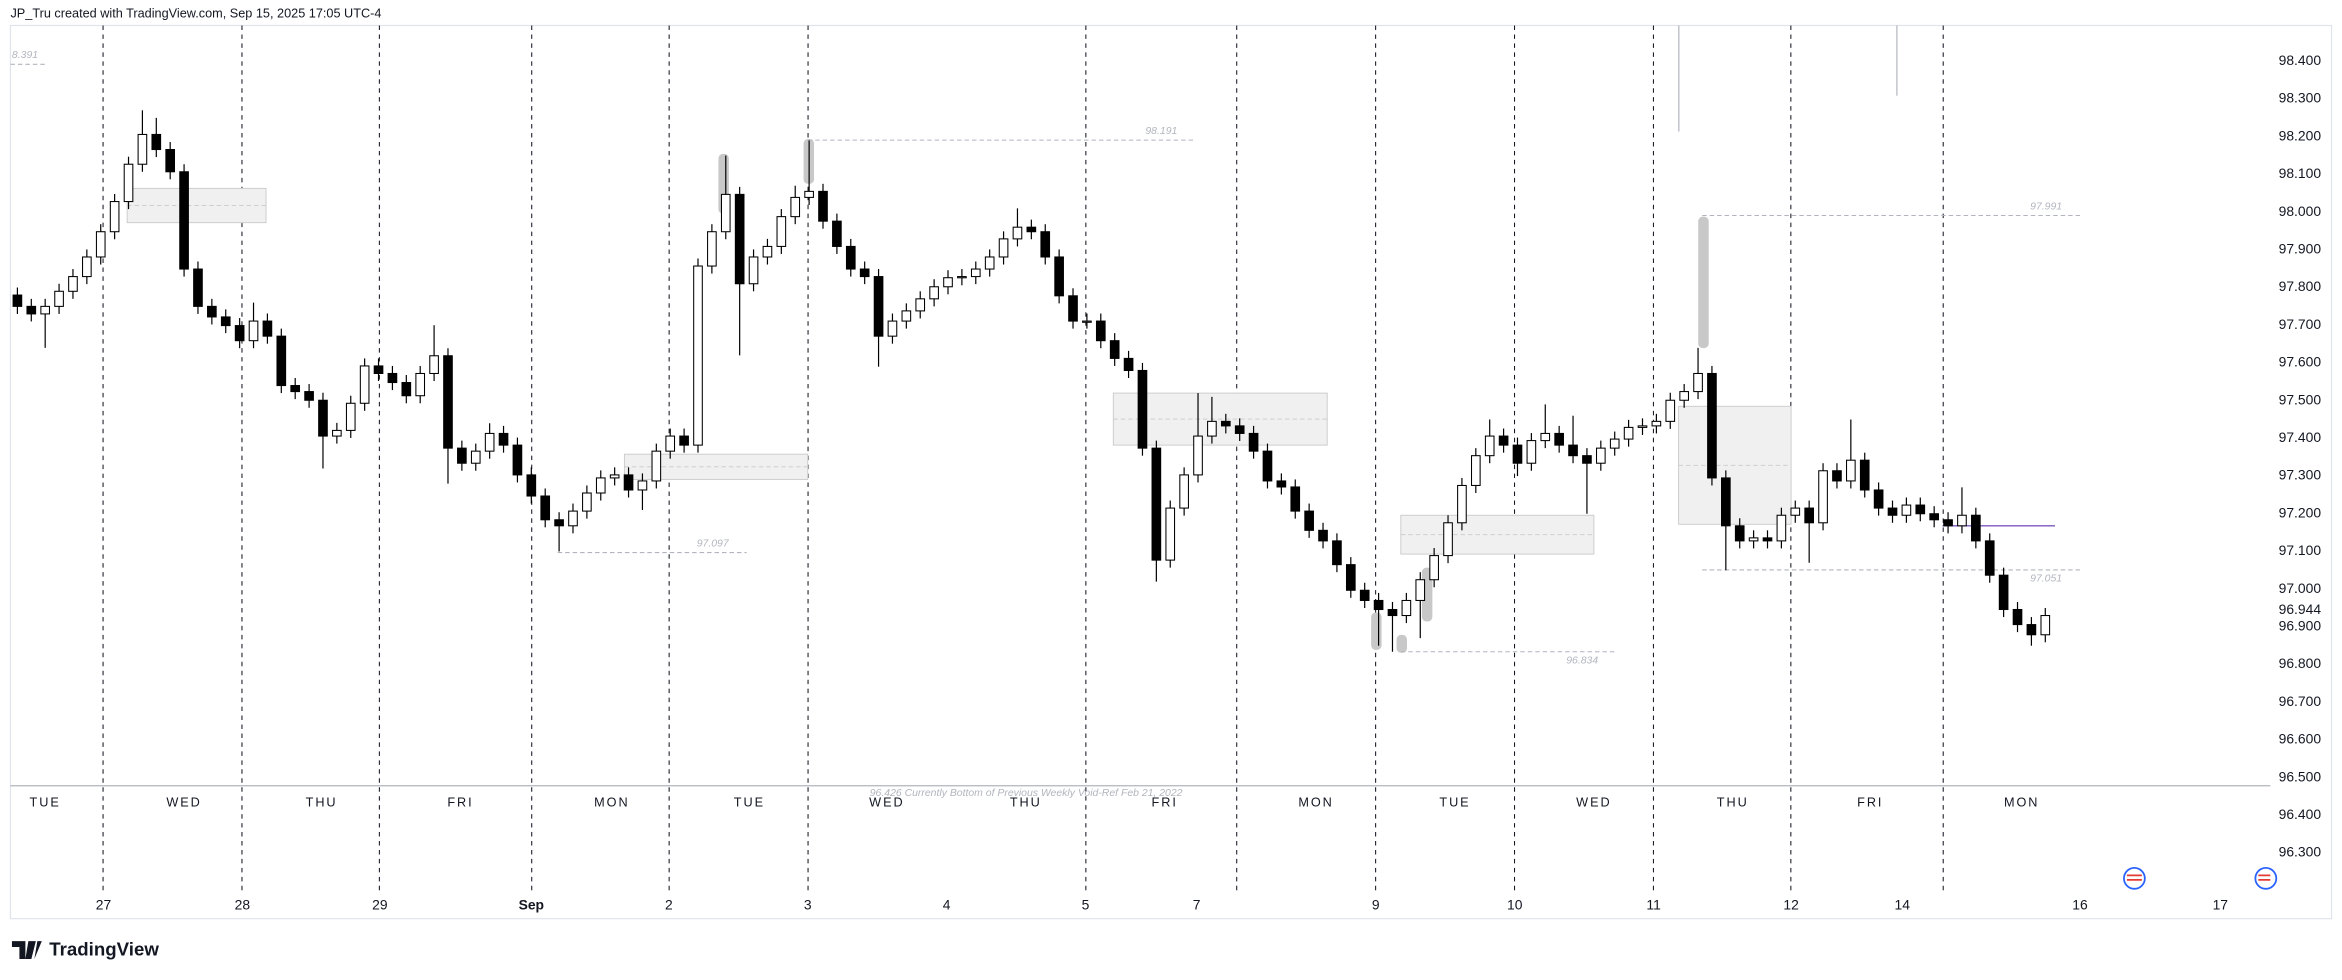  What do you see at coordinates (322, 802) in the screenshot?
I see `day-label: THU` at bounding box center [322, 802].